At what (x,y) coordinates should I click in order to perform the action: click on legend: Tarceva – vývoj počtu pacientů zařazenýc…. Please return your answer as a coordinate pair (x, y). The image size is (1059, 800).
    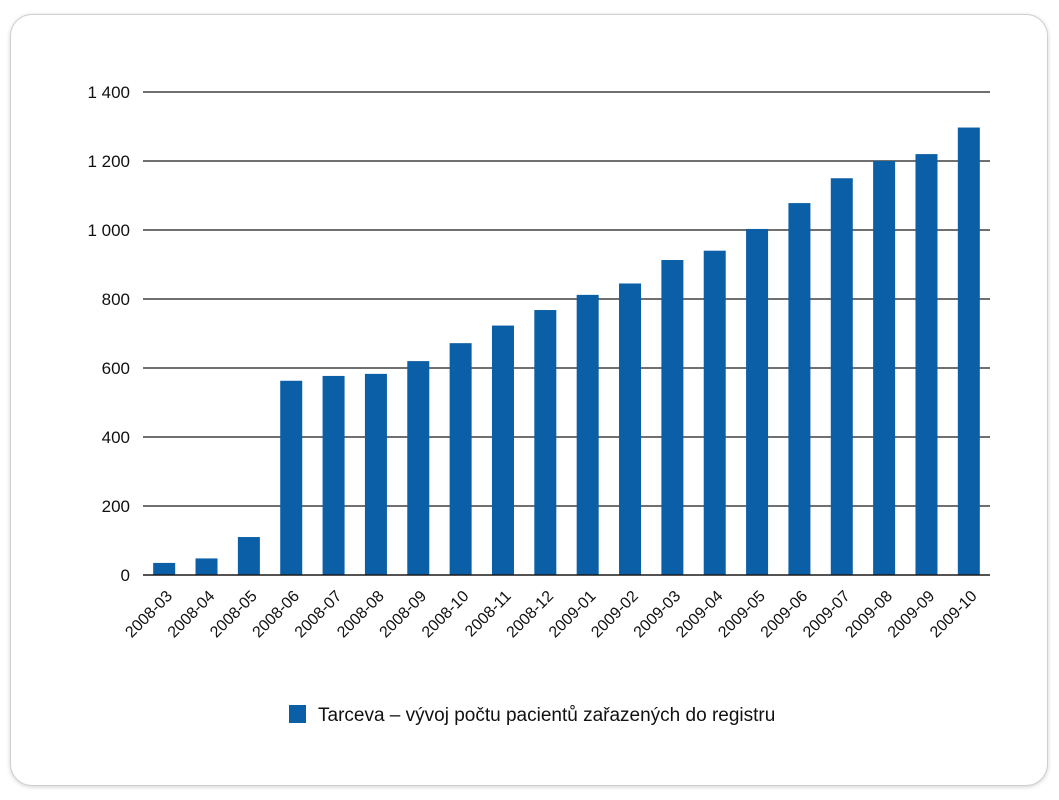
    Looking at the image, I should click on (532, 715).